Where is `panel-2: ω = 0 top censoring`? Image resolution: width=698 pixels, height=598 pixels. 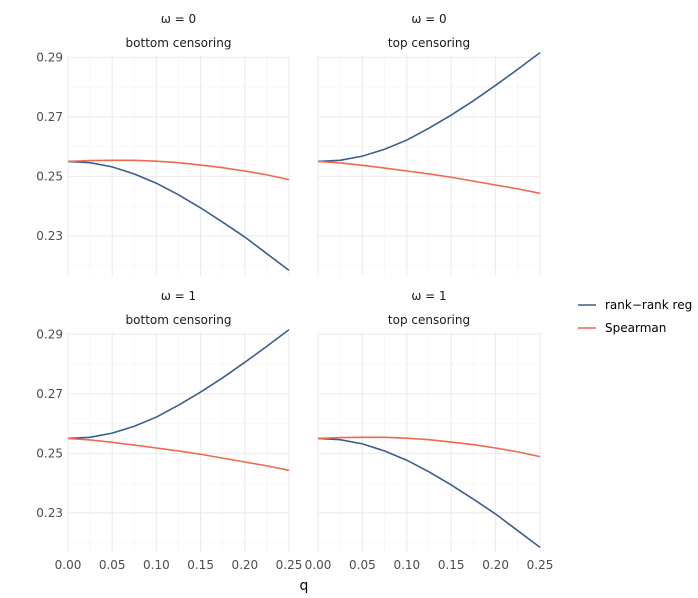 panel-2: ω = 0 top censoring is located at coordinates (429, 144).